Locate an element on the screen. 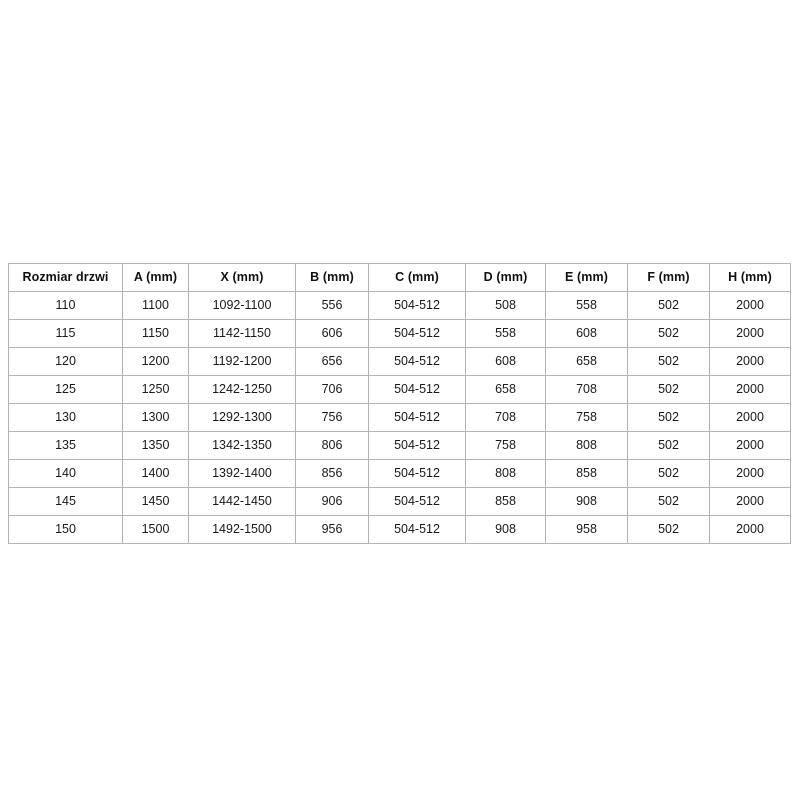 The image size is (800, 800). cell-d: 808 is located at coordinates (505, 473).